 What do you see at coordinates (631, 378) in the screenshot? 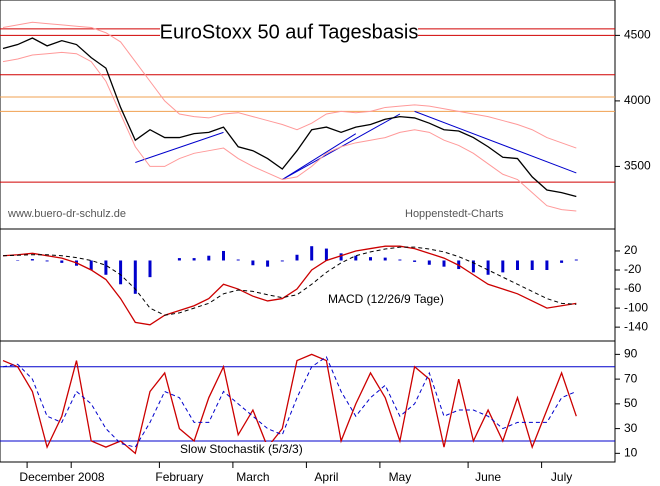
I see `y-tick-label: 70` at bounding box center [631, 378].